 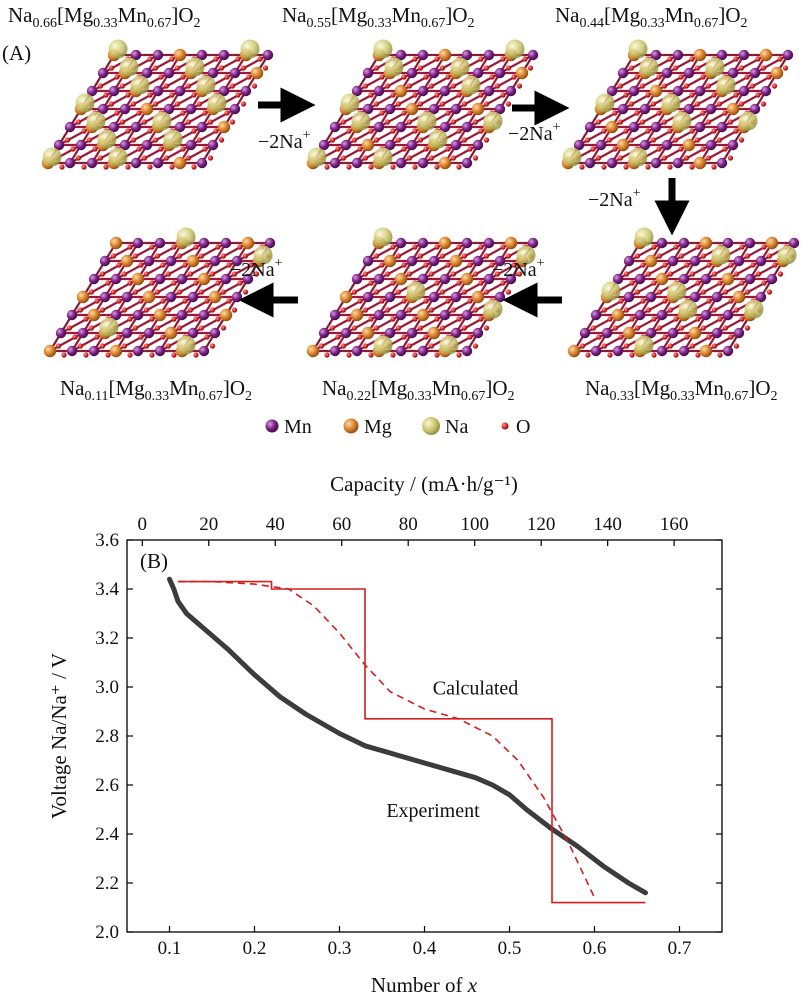 What do you see at coordinates (476, 688) in the screenshot?
I see `annotation-label: Calculated` at bounding box center [476, 688].